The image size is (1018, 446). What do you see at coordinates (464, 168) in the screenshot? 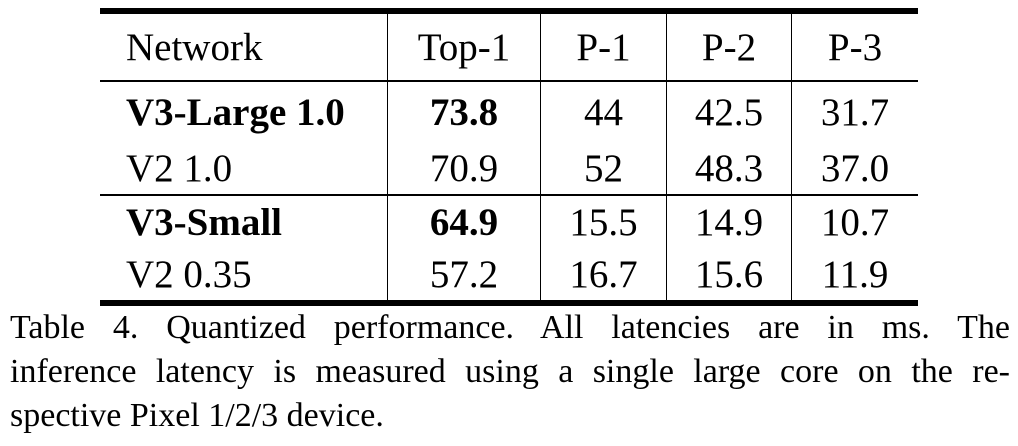
I see `top1-cell: 70.9` at bounding box center [464, 168].